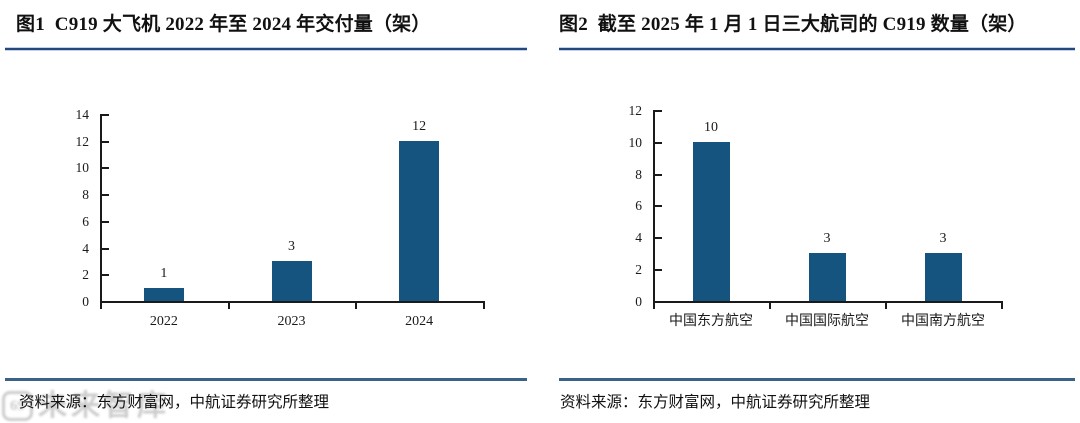 The height and width of the screenshot is (423, 1080). I want to click on y-tick-label: 14, so click(82, 114).